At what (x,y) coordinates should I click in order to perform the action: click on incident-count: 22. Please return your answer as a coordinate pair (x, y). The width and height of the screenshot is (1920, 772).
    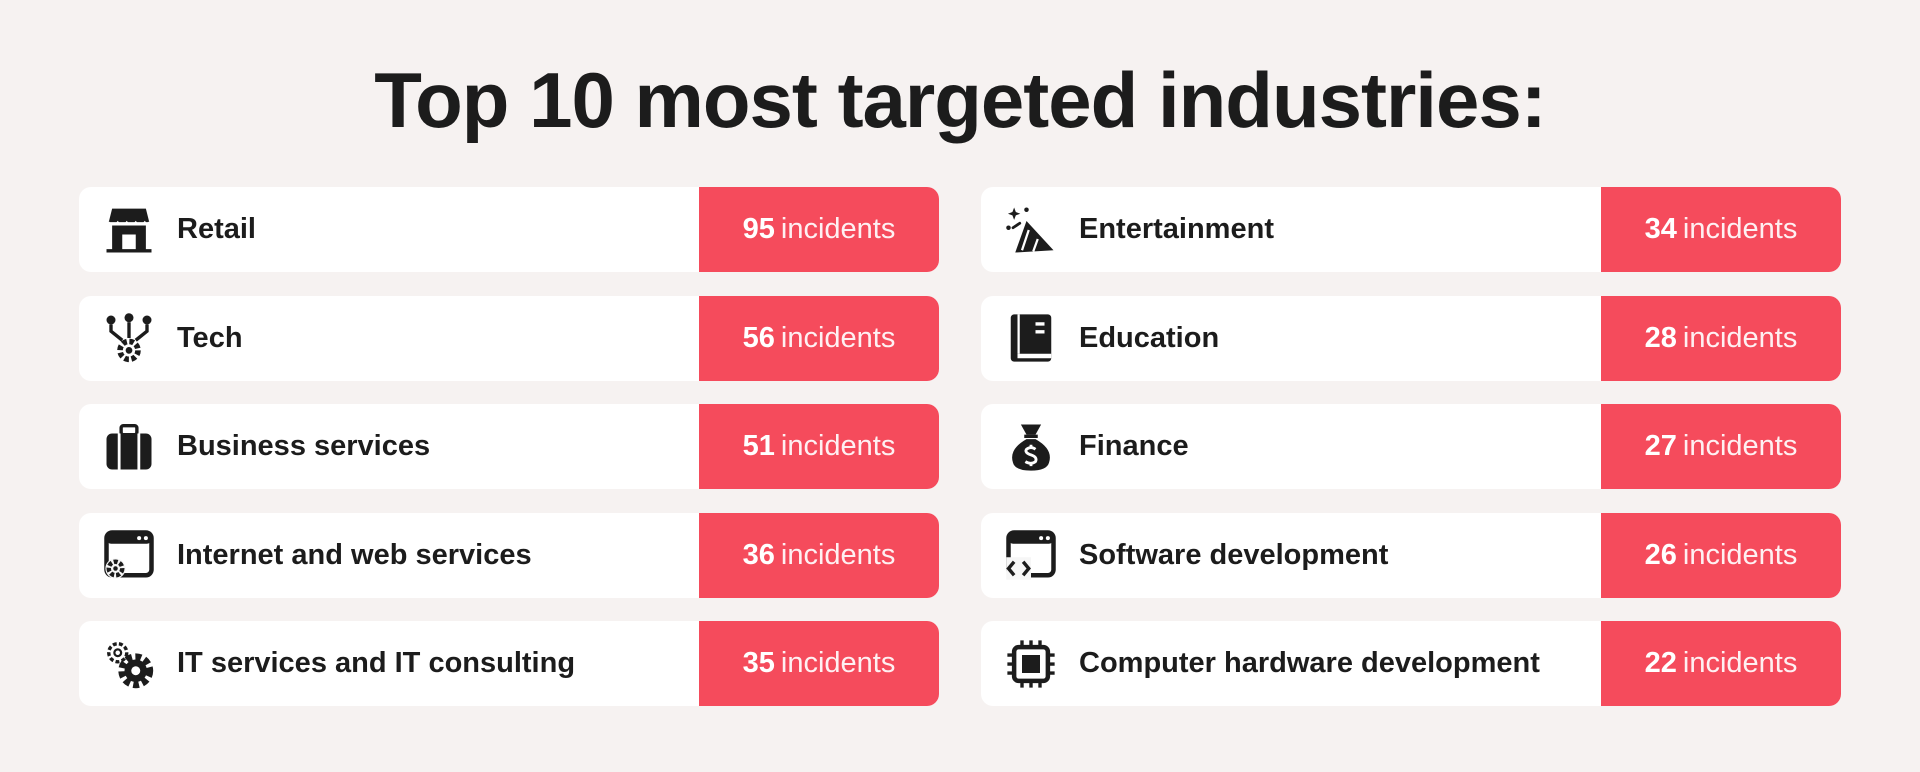
    Looking at the image, I should click on (1660, 663).